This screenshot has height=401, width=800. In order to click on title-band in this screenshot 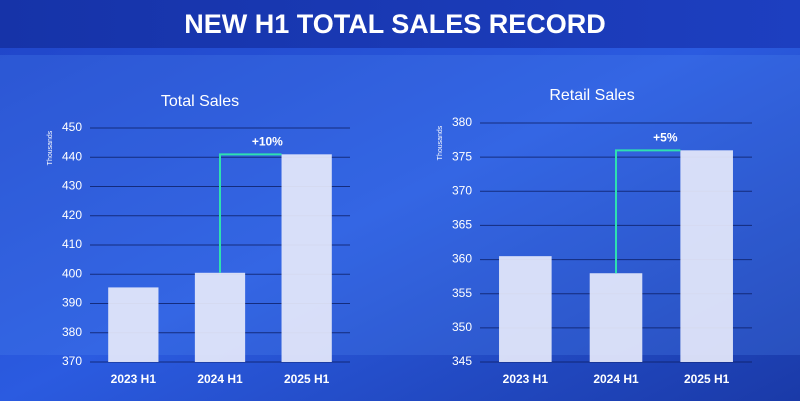, I will do `click(400, 24)`.